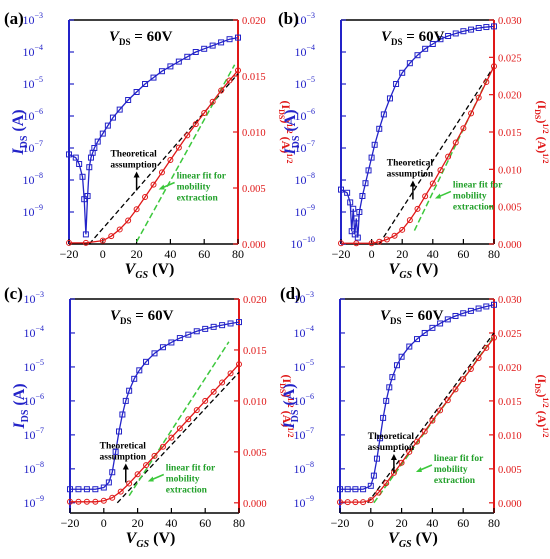 The height and width of the screenshot is (559, 550). Describe the element at coordinates (254, 21) in the screenshot. I see `right-tick-label: 0.020` at that location.